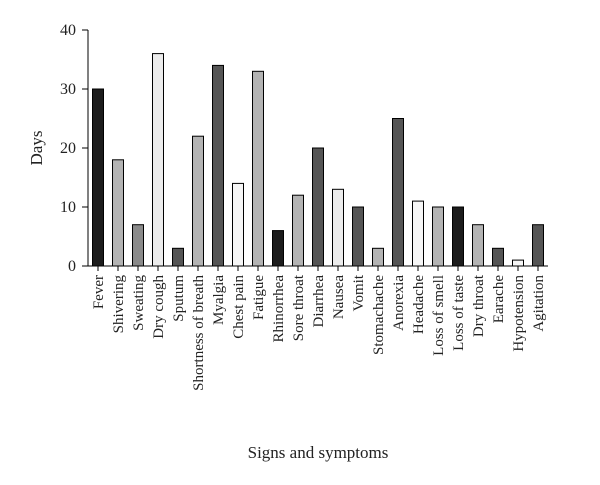  What do you see at coordinates (339, 297) in the screenshot?
I see `x-tick-label: Nausea` at bounding box center [339, 297].